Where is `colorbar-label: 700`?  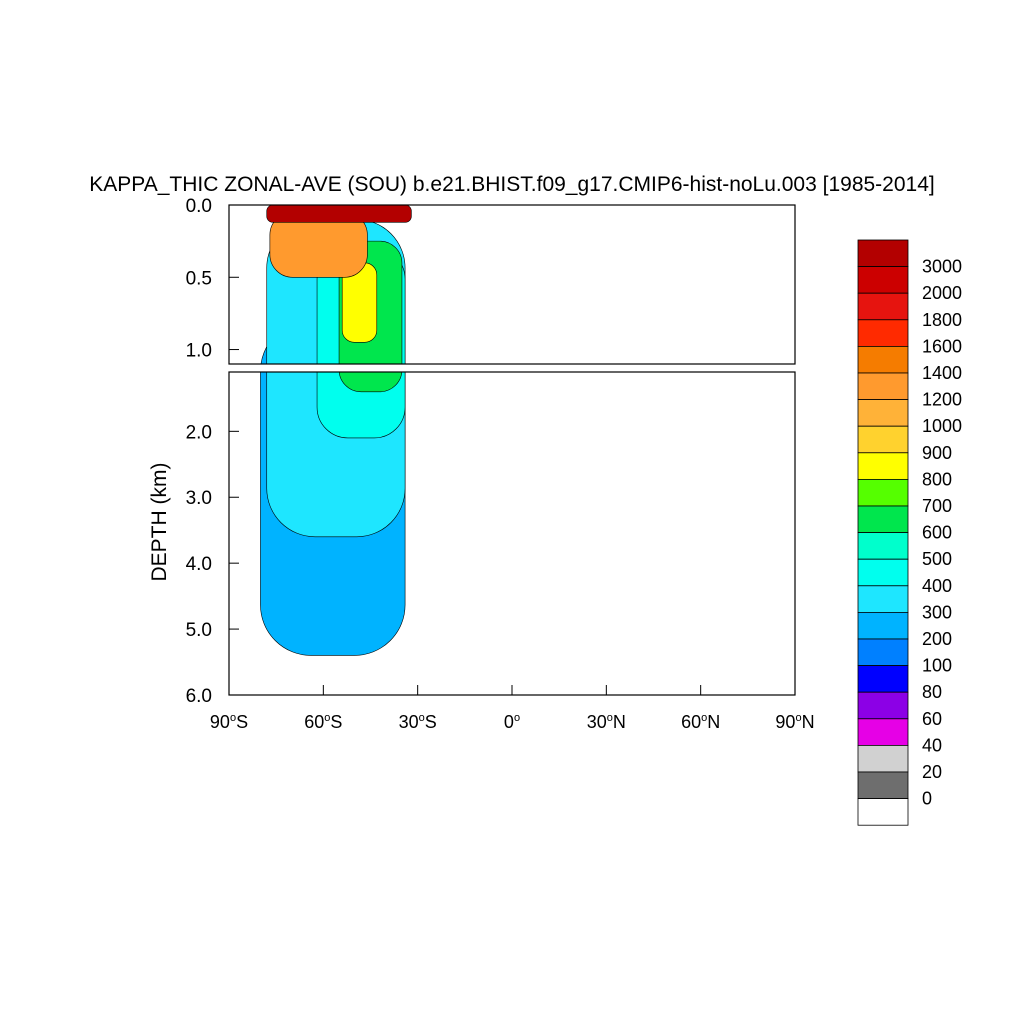
colorbar-label: 700 is located at coordinates (937, 506).